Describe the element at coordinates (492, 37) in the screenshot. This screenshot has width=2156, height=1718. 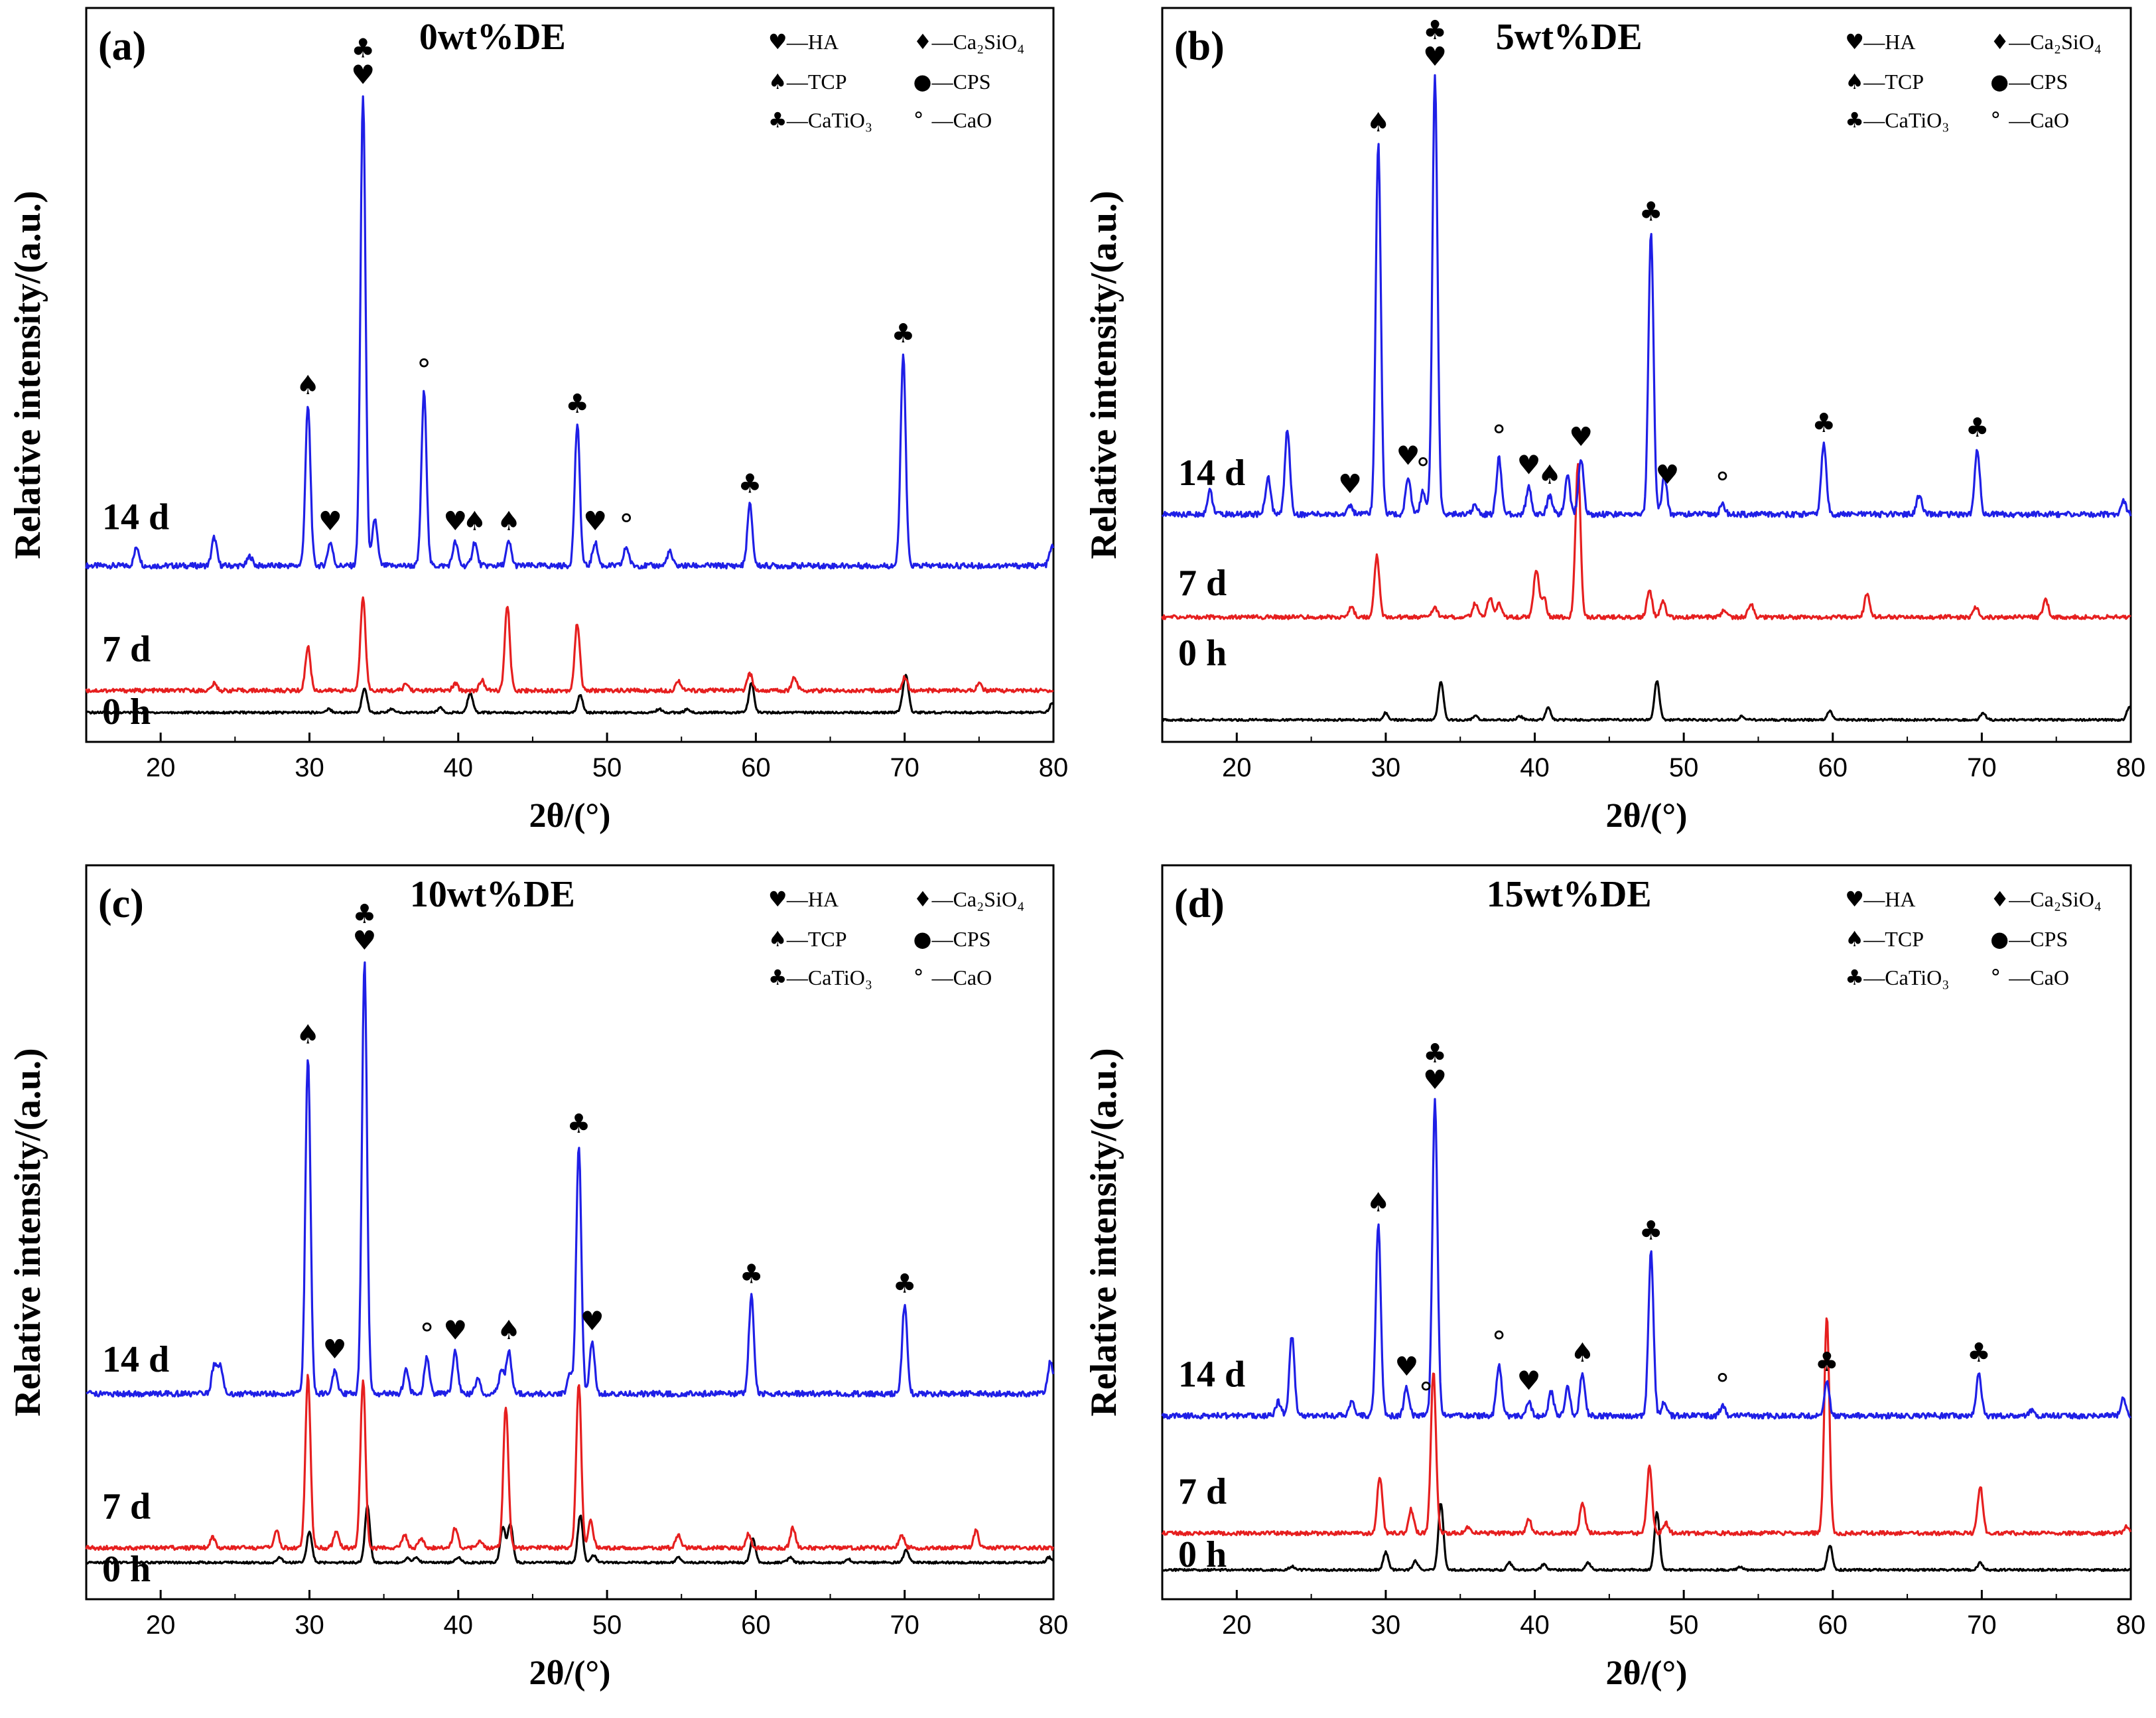
I see `panel-title: 0wt%DE` at that location.